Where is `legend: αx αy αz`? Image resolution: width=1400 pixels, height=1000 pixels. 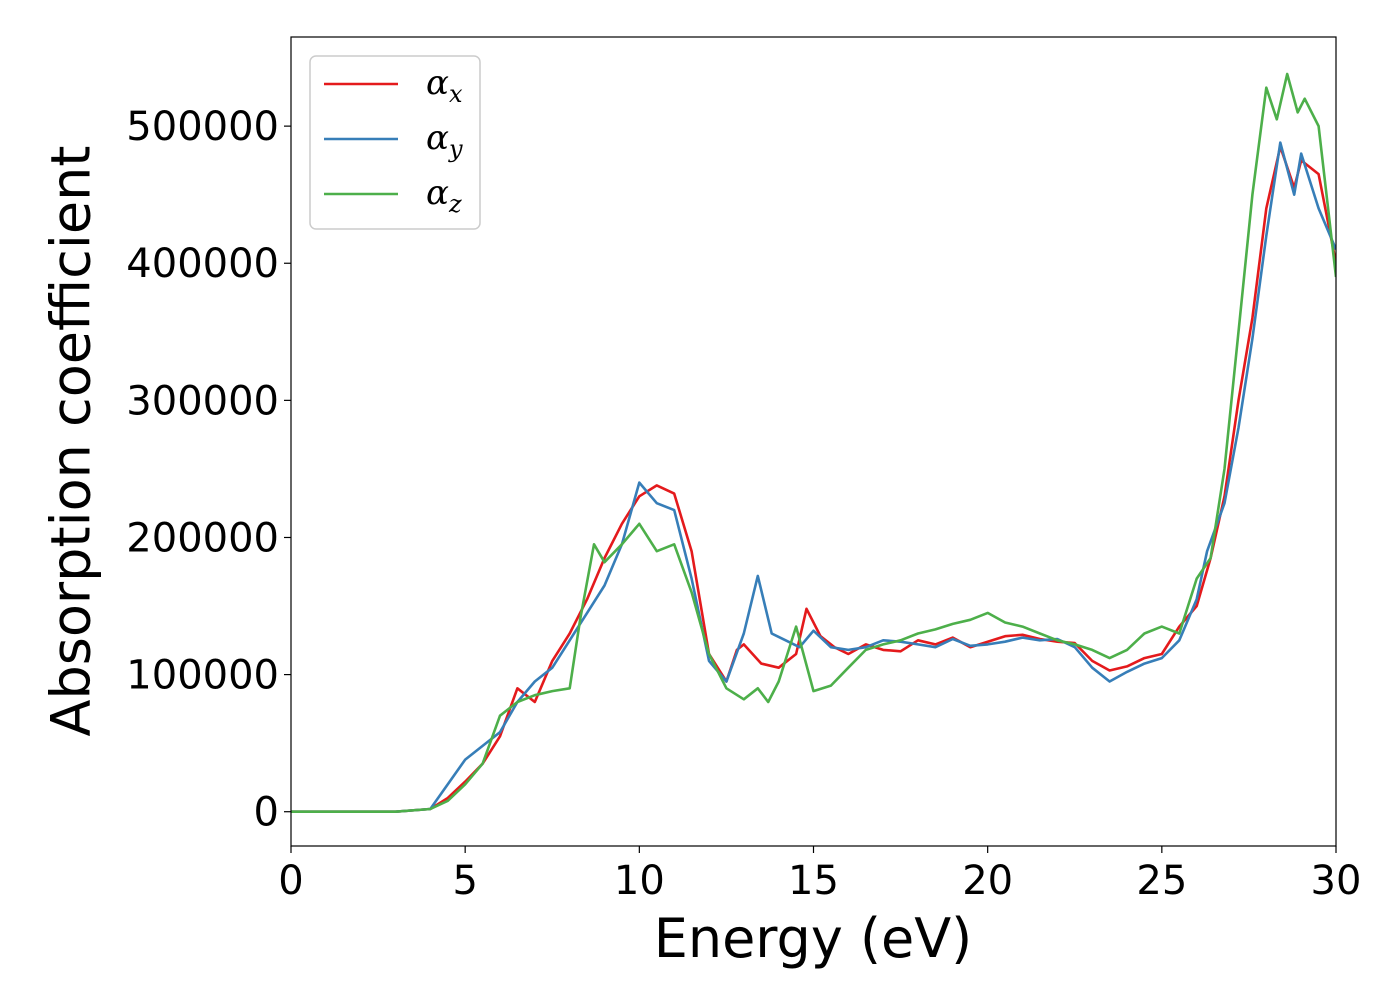 legend: αx αy αz is located at coordinates (395, 142).